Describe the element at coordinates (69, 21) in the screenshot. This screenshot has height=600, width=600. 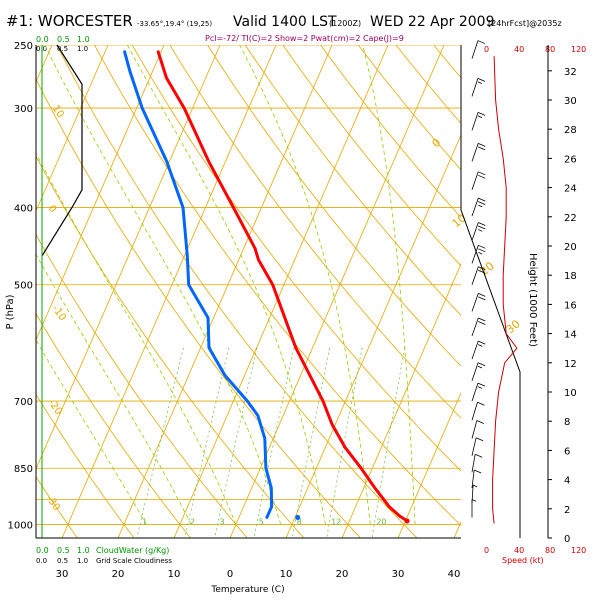
I see `station-title: #1: WORCESTER` at that location.